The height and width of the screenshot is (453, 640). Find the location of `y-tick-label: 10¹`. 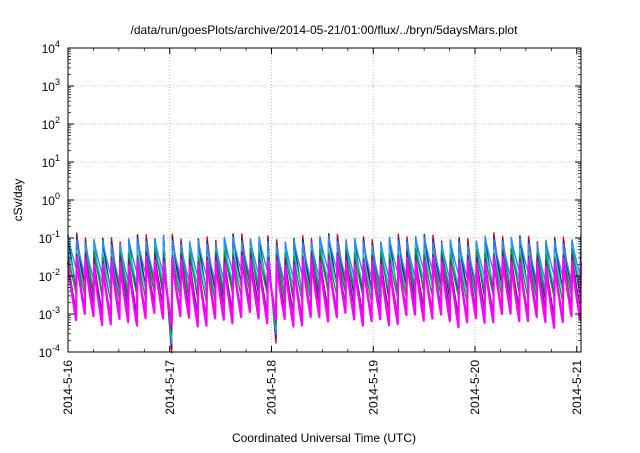

y-tick-label: 10¹ is located at coordinates (51, 161).